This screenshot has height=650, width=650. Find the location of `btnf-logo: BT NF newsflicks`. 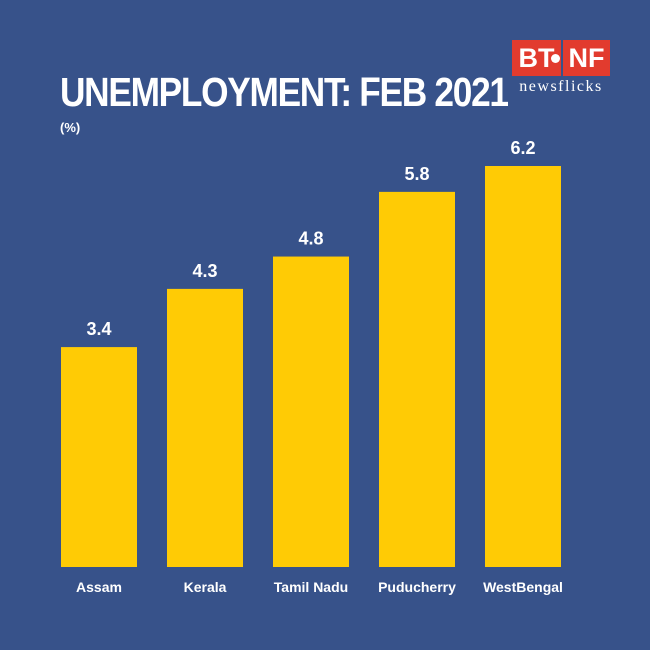

btnf-logo: BT NF newsflicks is located at coordinates (561, 69).